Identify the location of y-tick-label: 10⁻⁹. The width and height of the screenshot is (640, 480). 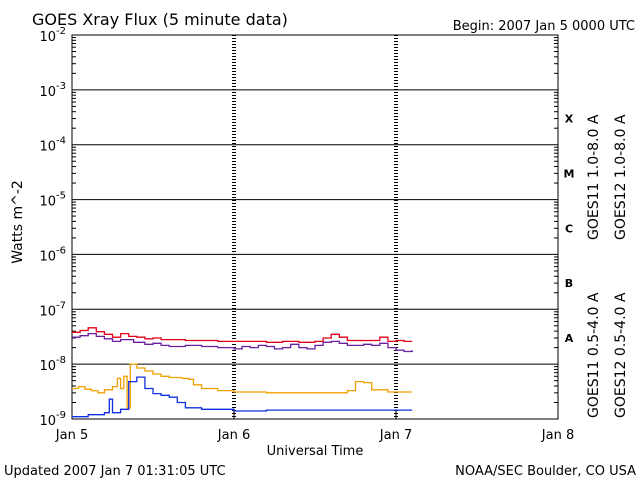
(52, 419).